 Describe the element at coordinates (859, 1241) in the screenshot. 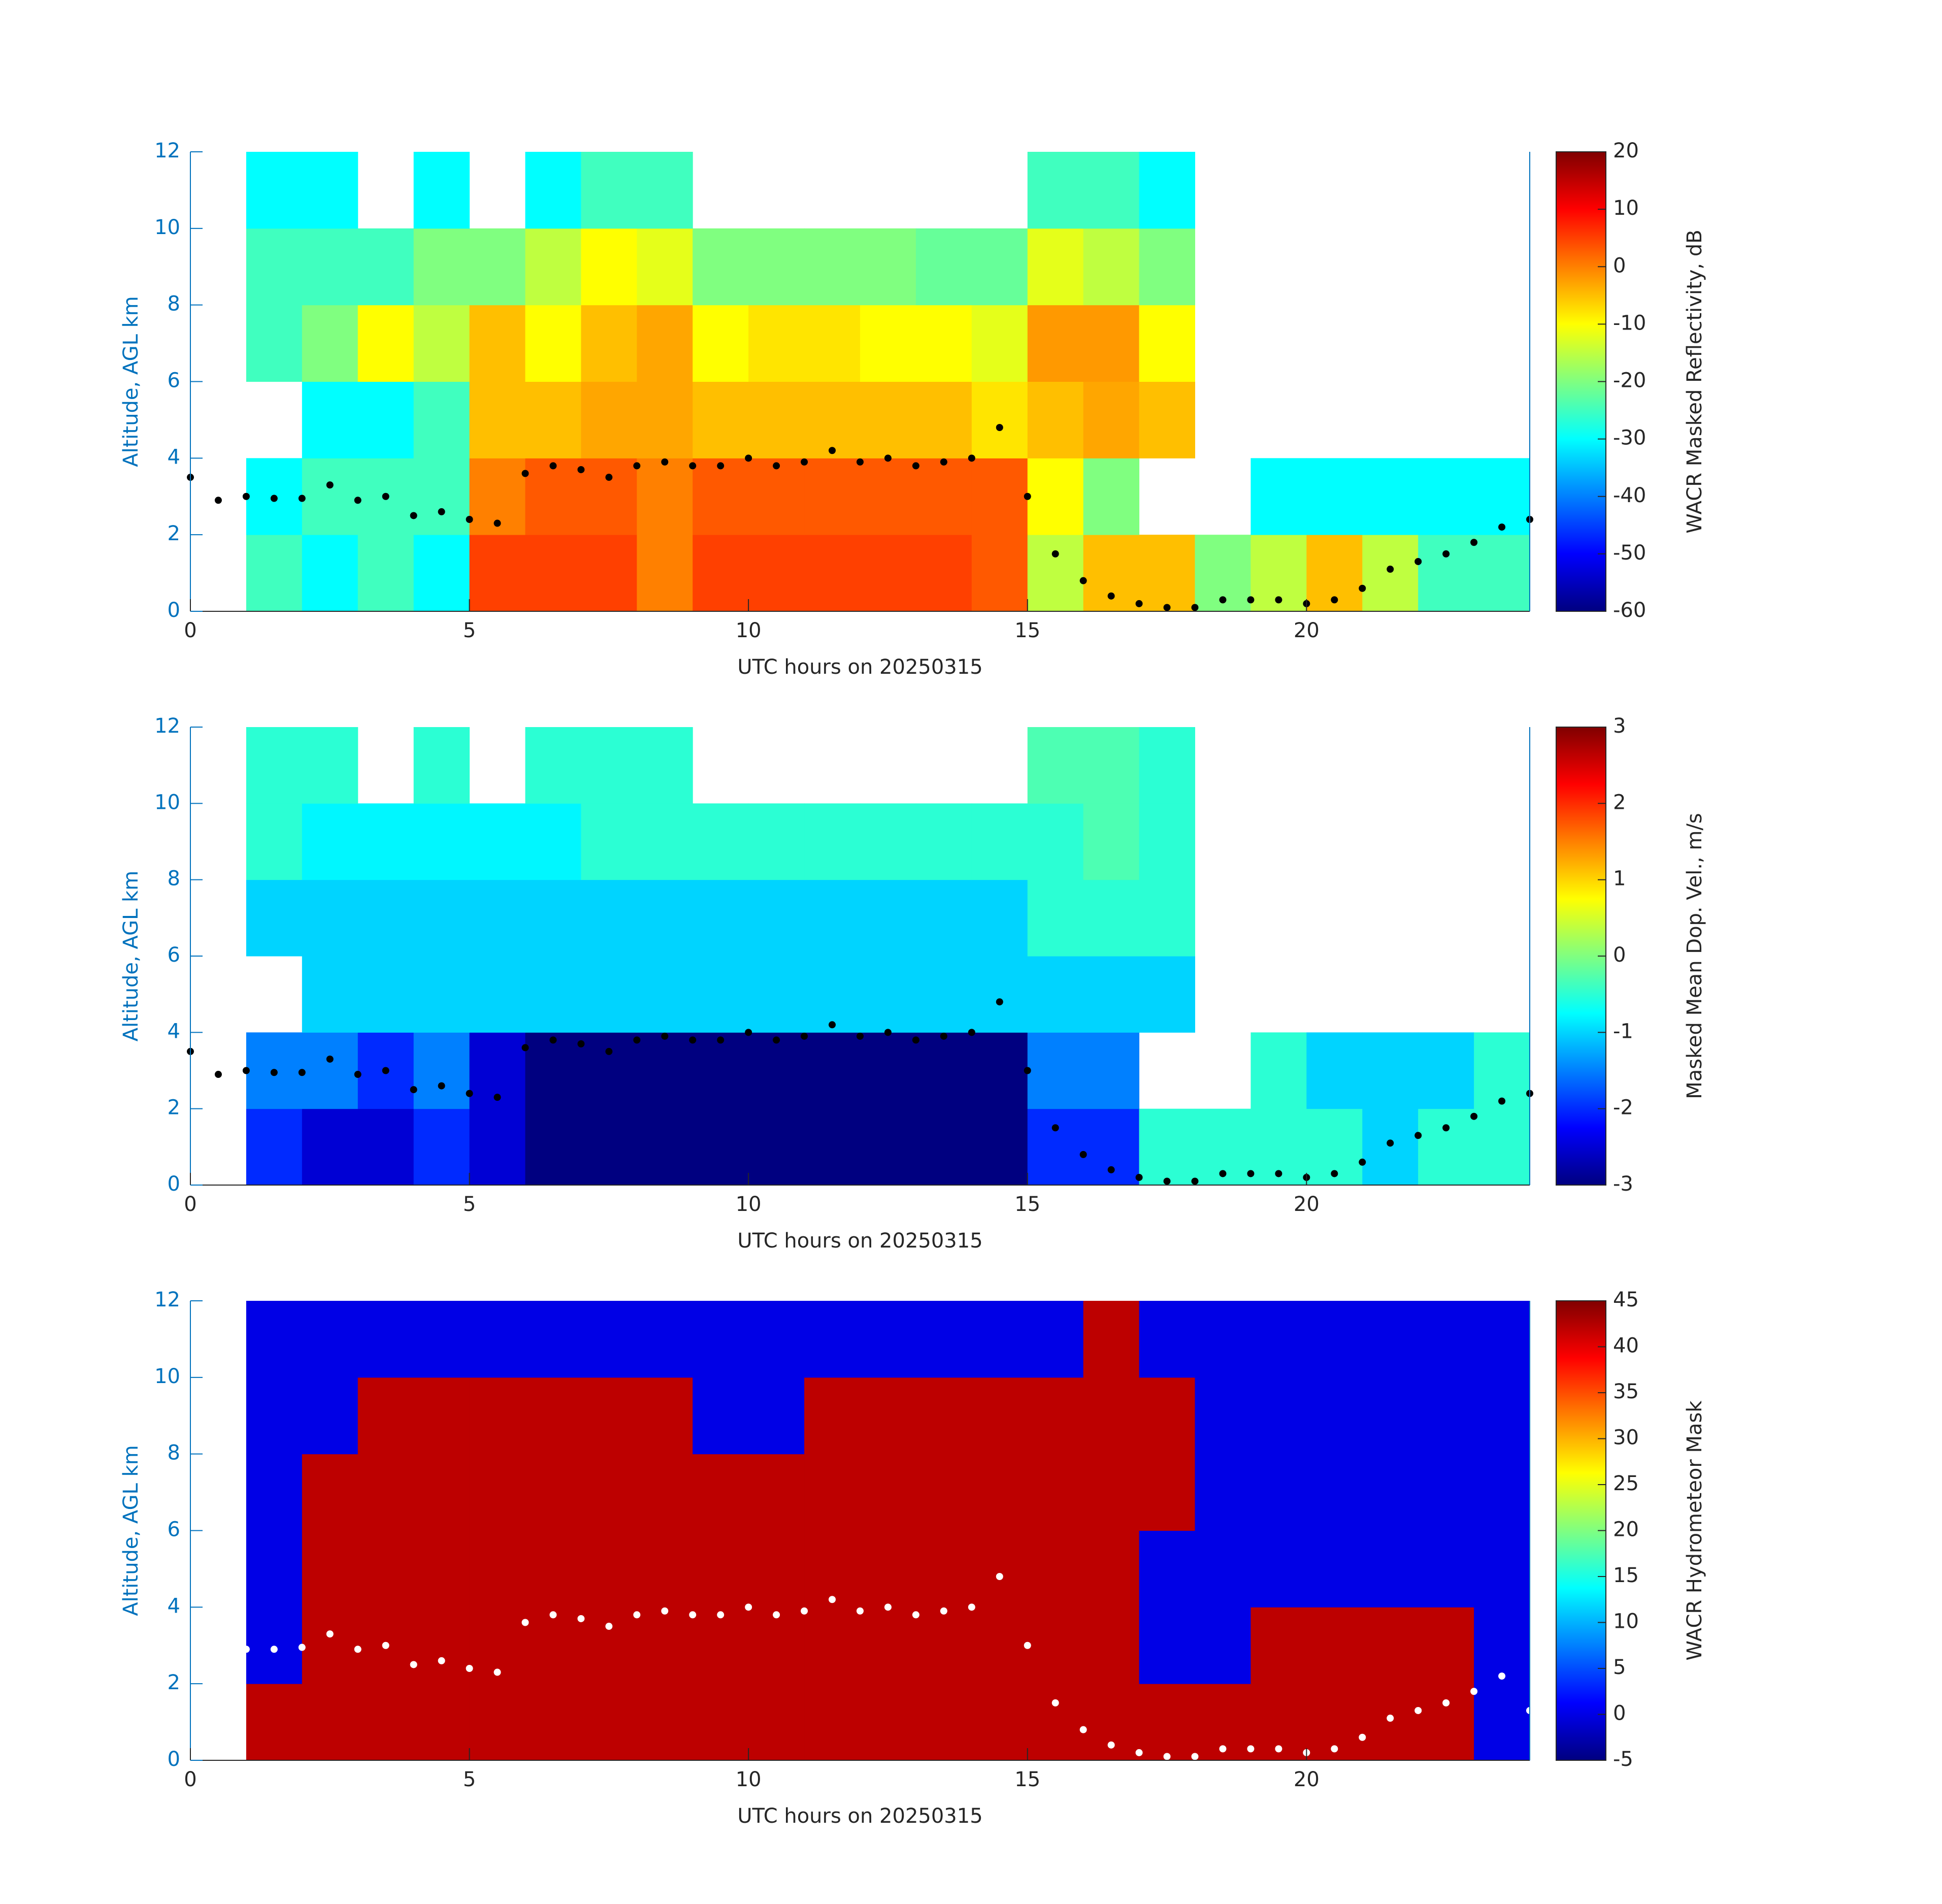

I see `x-axis-label: UTC hours on 20250315` at that location.